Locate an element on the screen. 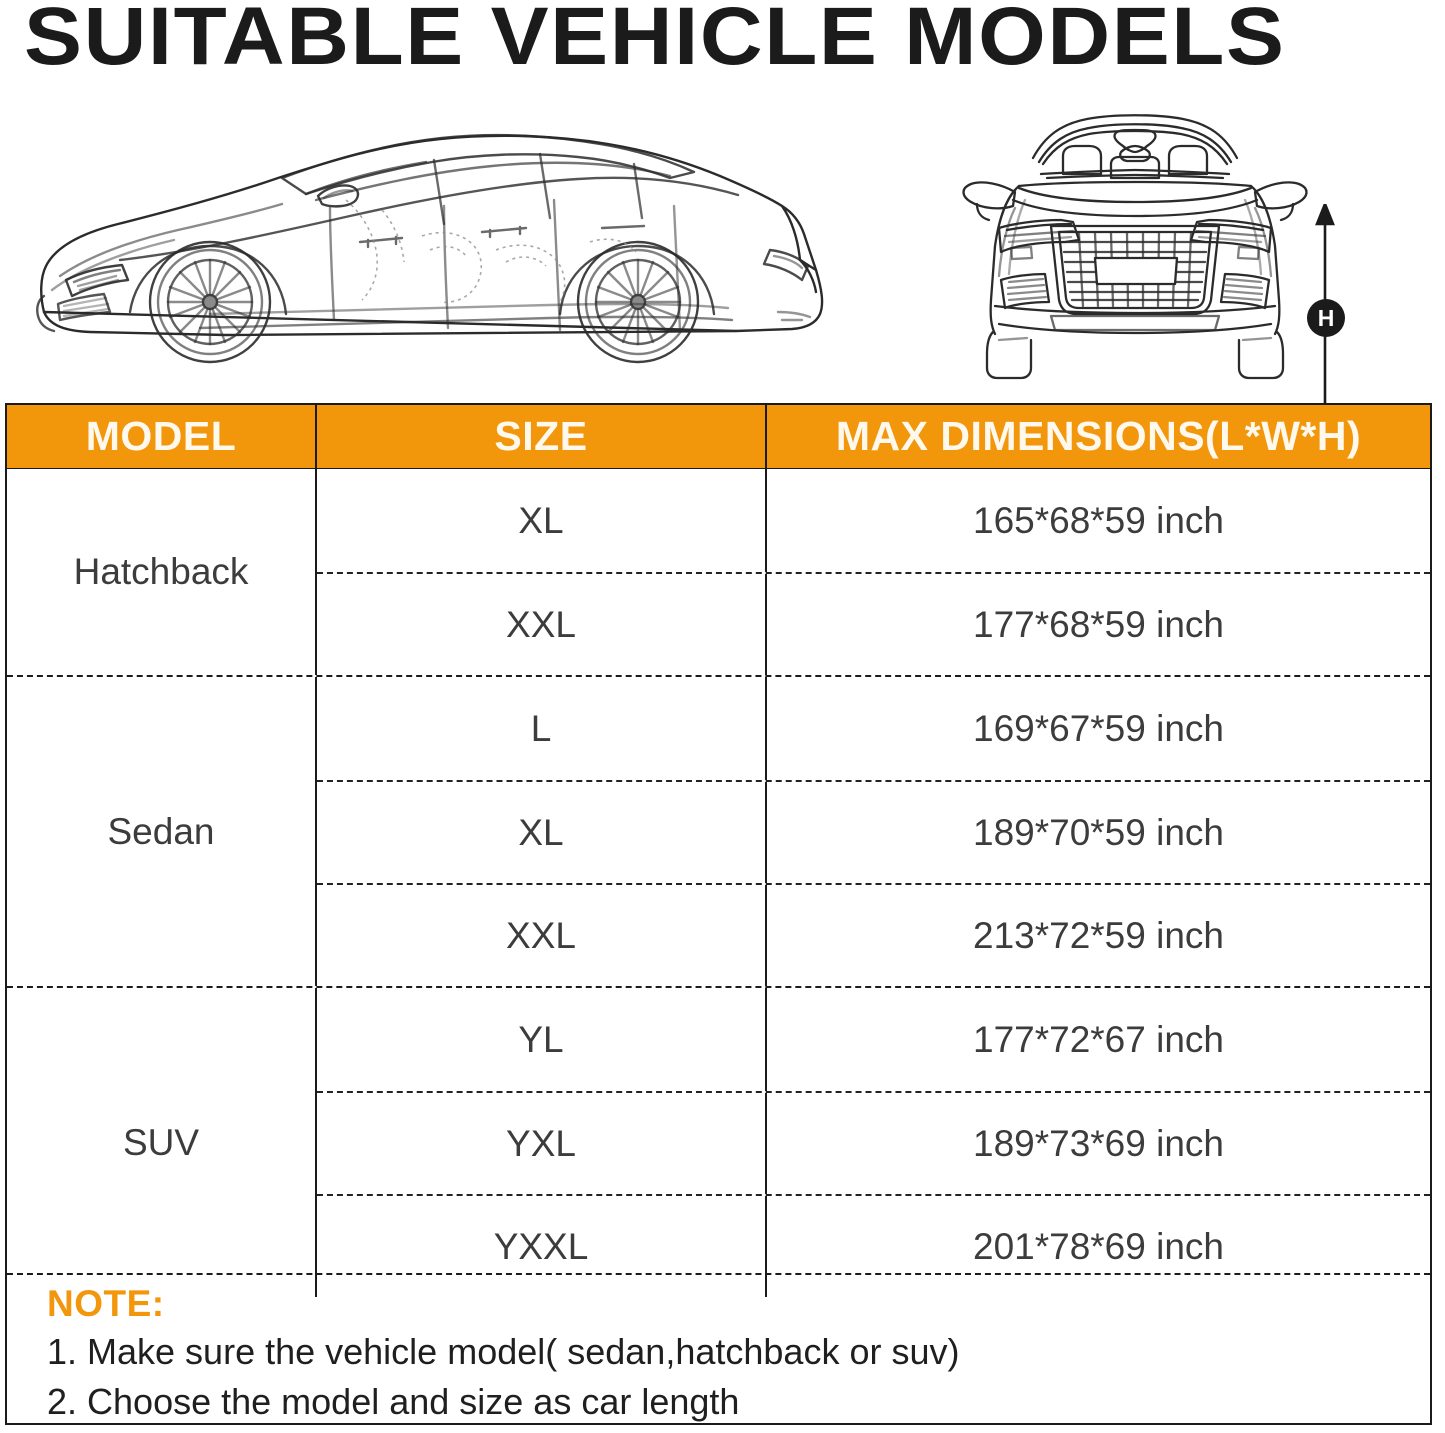  dimensions-cell: 189*73*69 inch is located at coordinates (1098, 1143).